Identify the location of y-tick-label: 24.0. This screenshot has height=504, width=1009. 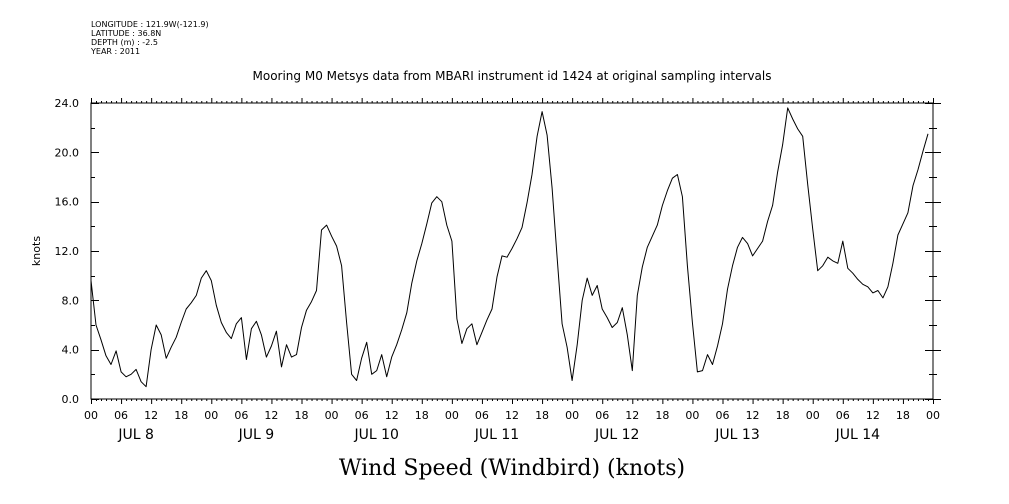
(67, 103).